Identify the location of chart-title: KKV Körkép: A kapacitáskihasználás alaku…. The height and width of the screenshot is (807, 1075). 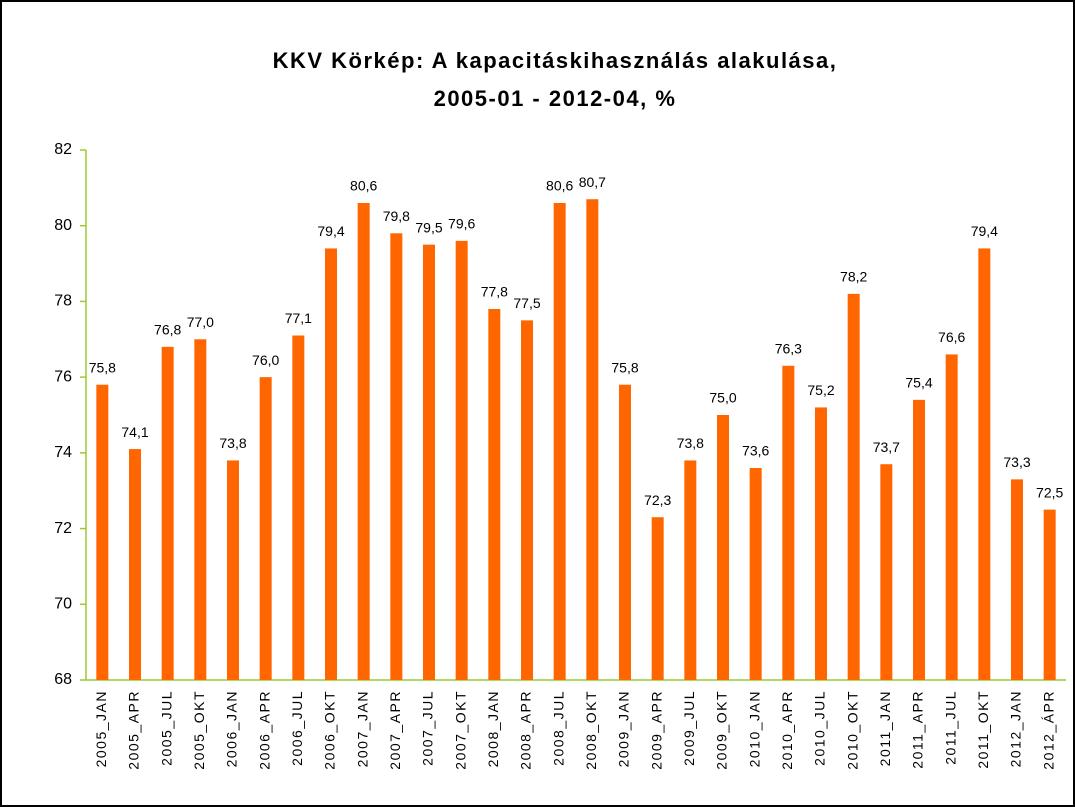
(555, 60).